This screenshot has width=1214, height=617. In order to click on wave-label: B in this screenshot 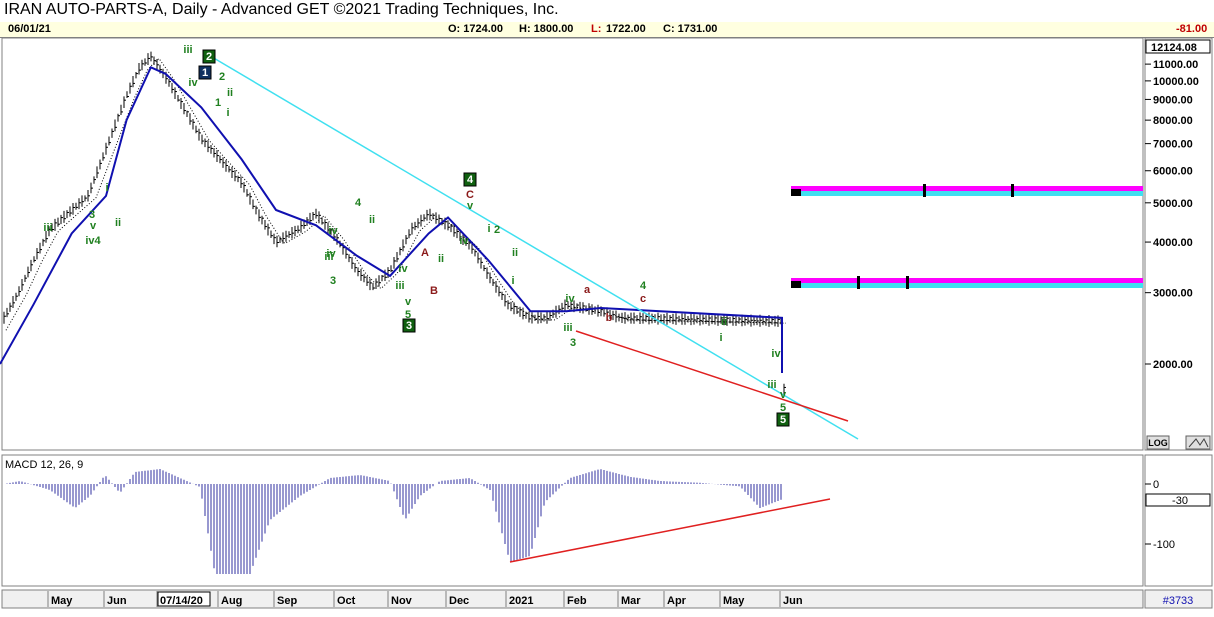, I will do `click(434, 291)`.